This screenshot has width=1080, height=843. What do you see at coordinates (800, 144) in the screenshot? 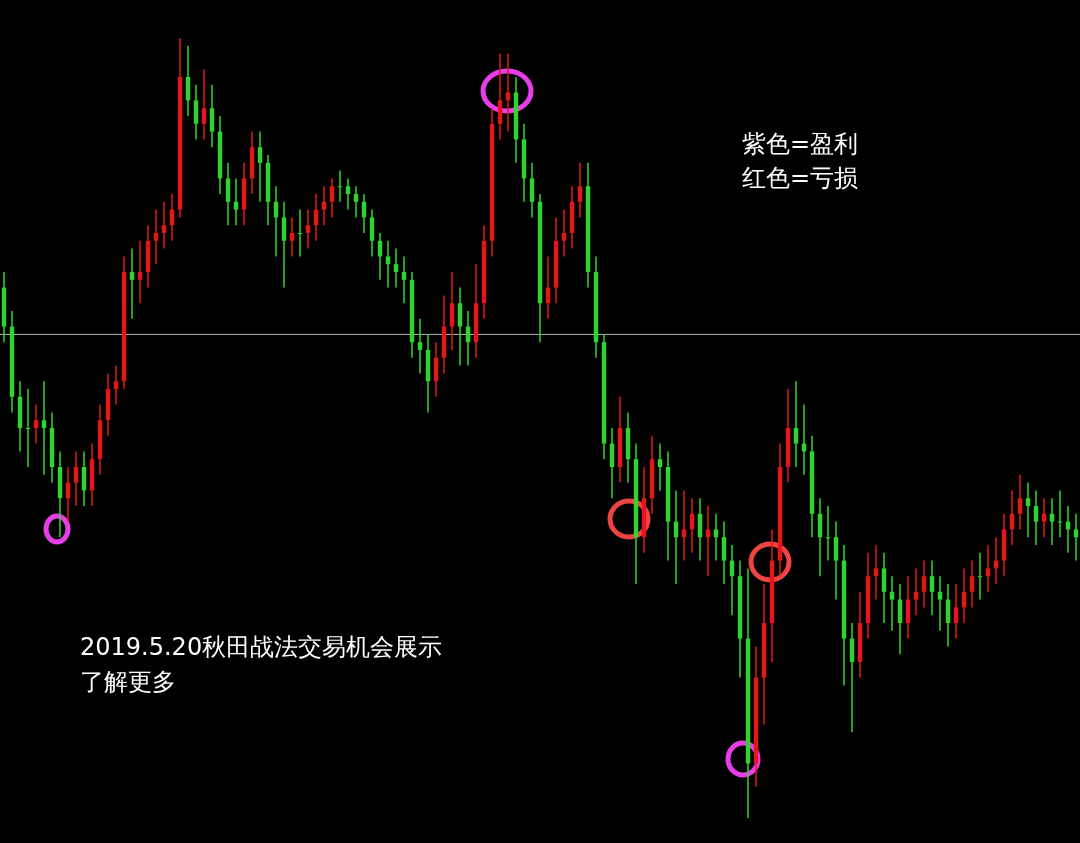
I see `annotation: 紫色=盈利` at bounding box center [800, 144].